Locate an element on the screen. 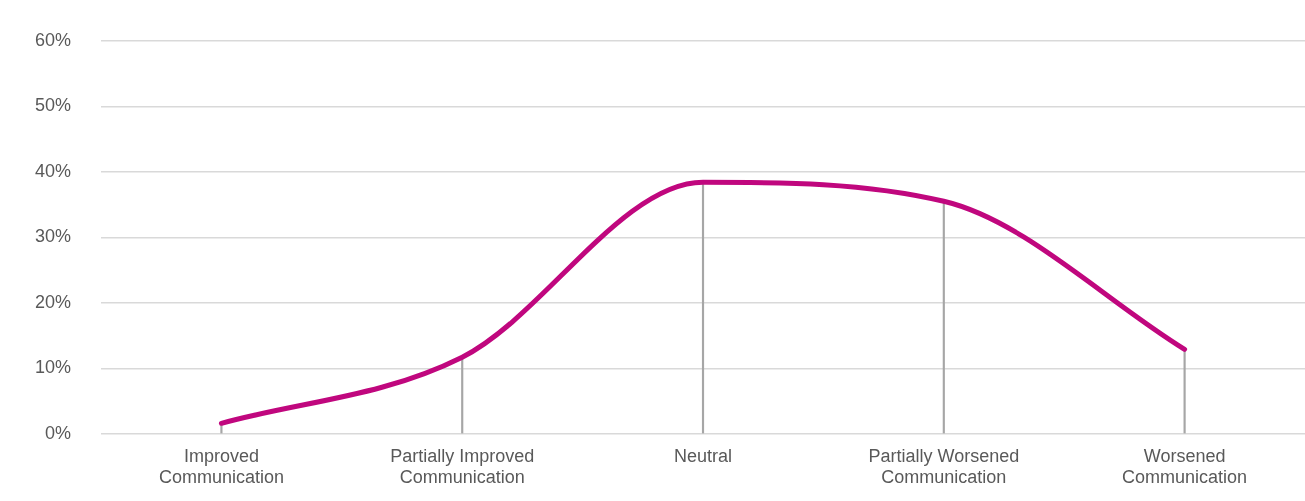  x-tick-label: Partially Worsened Communication is located at coordinates (944, 466).